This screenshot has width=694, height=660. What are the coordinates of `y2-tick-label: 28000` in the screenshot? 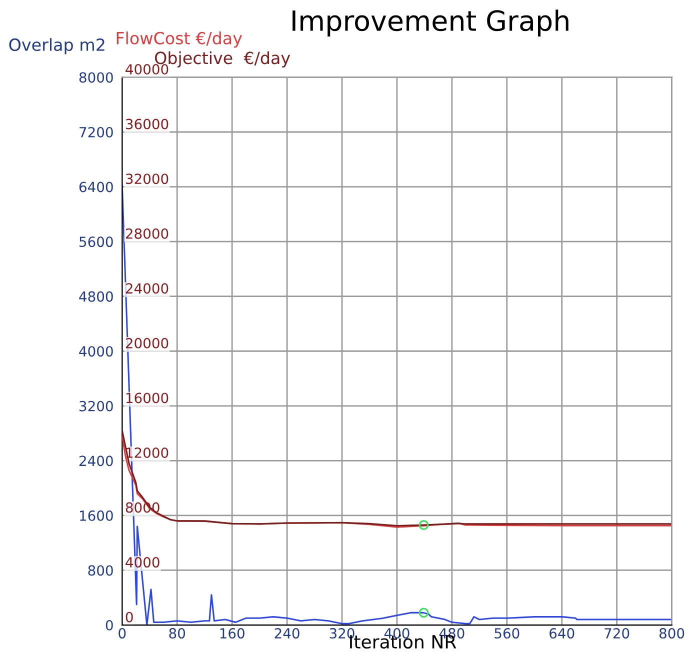 It's located at (147, 233).